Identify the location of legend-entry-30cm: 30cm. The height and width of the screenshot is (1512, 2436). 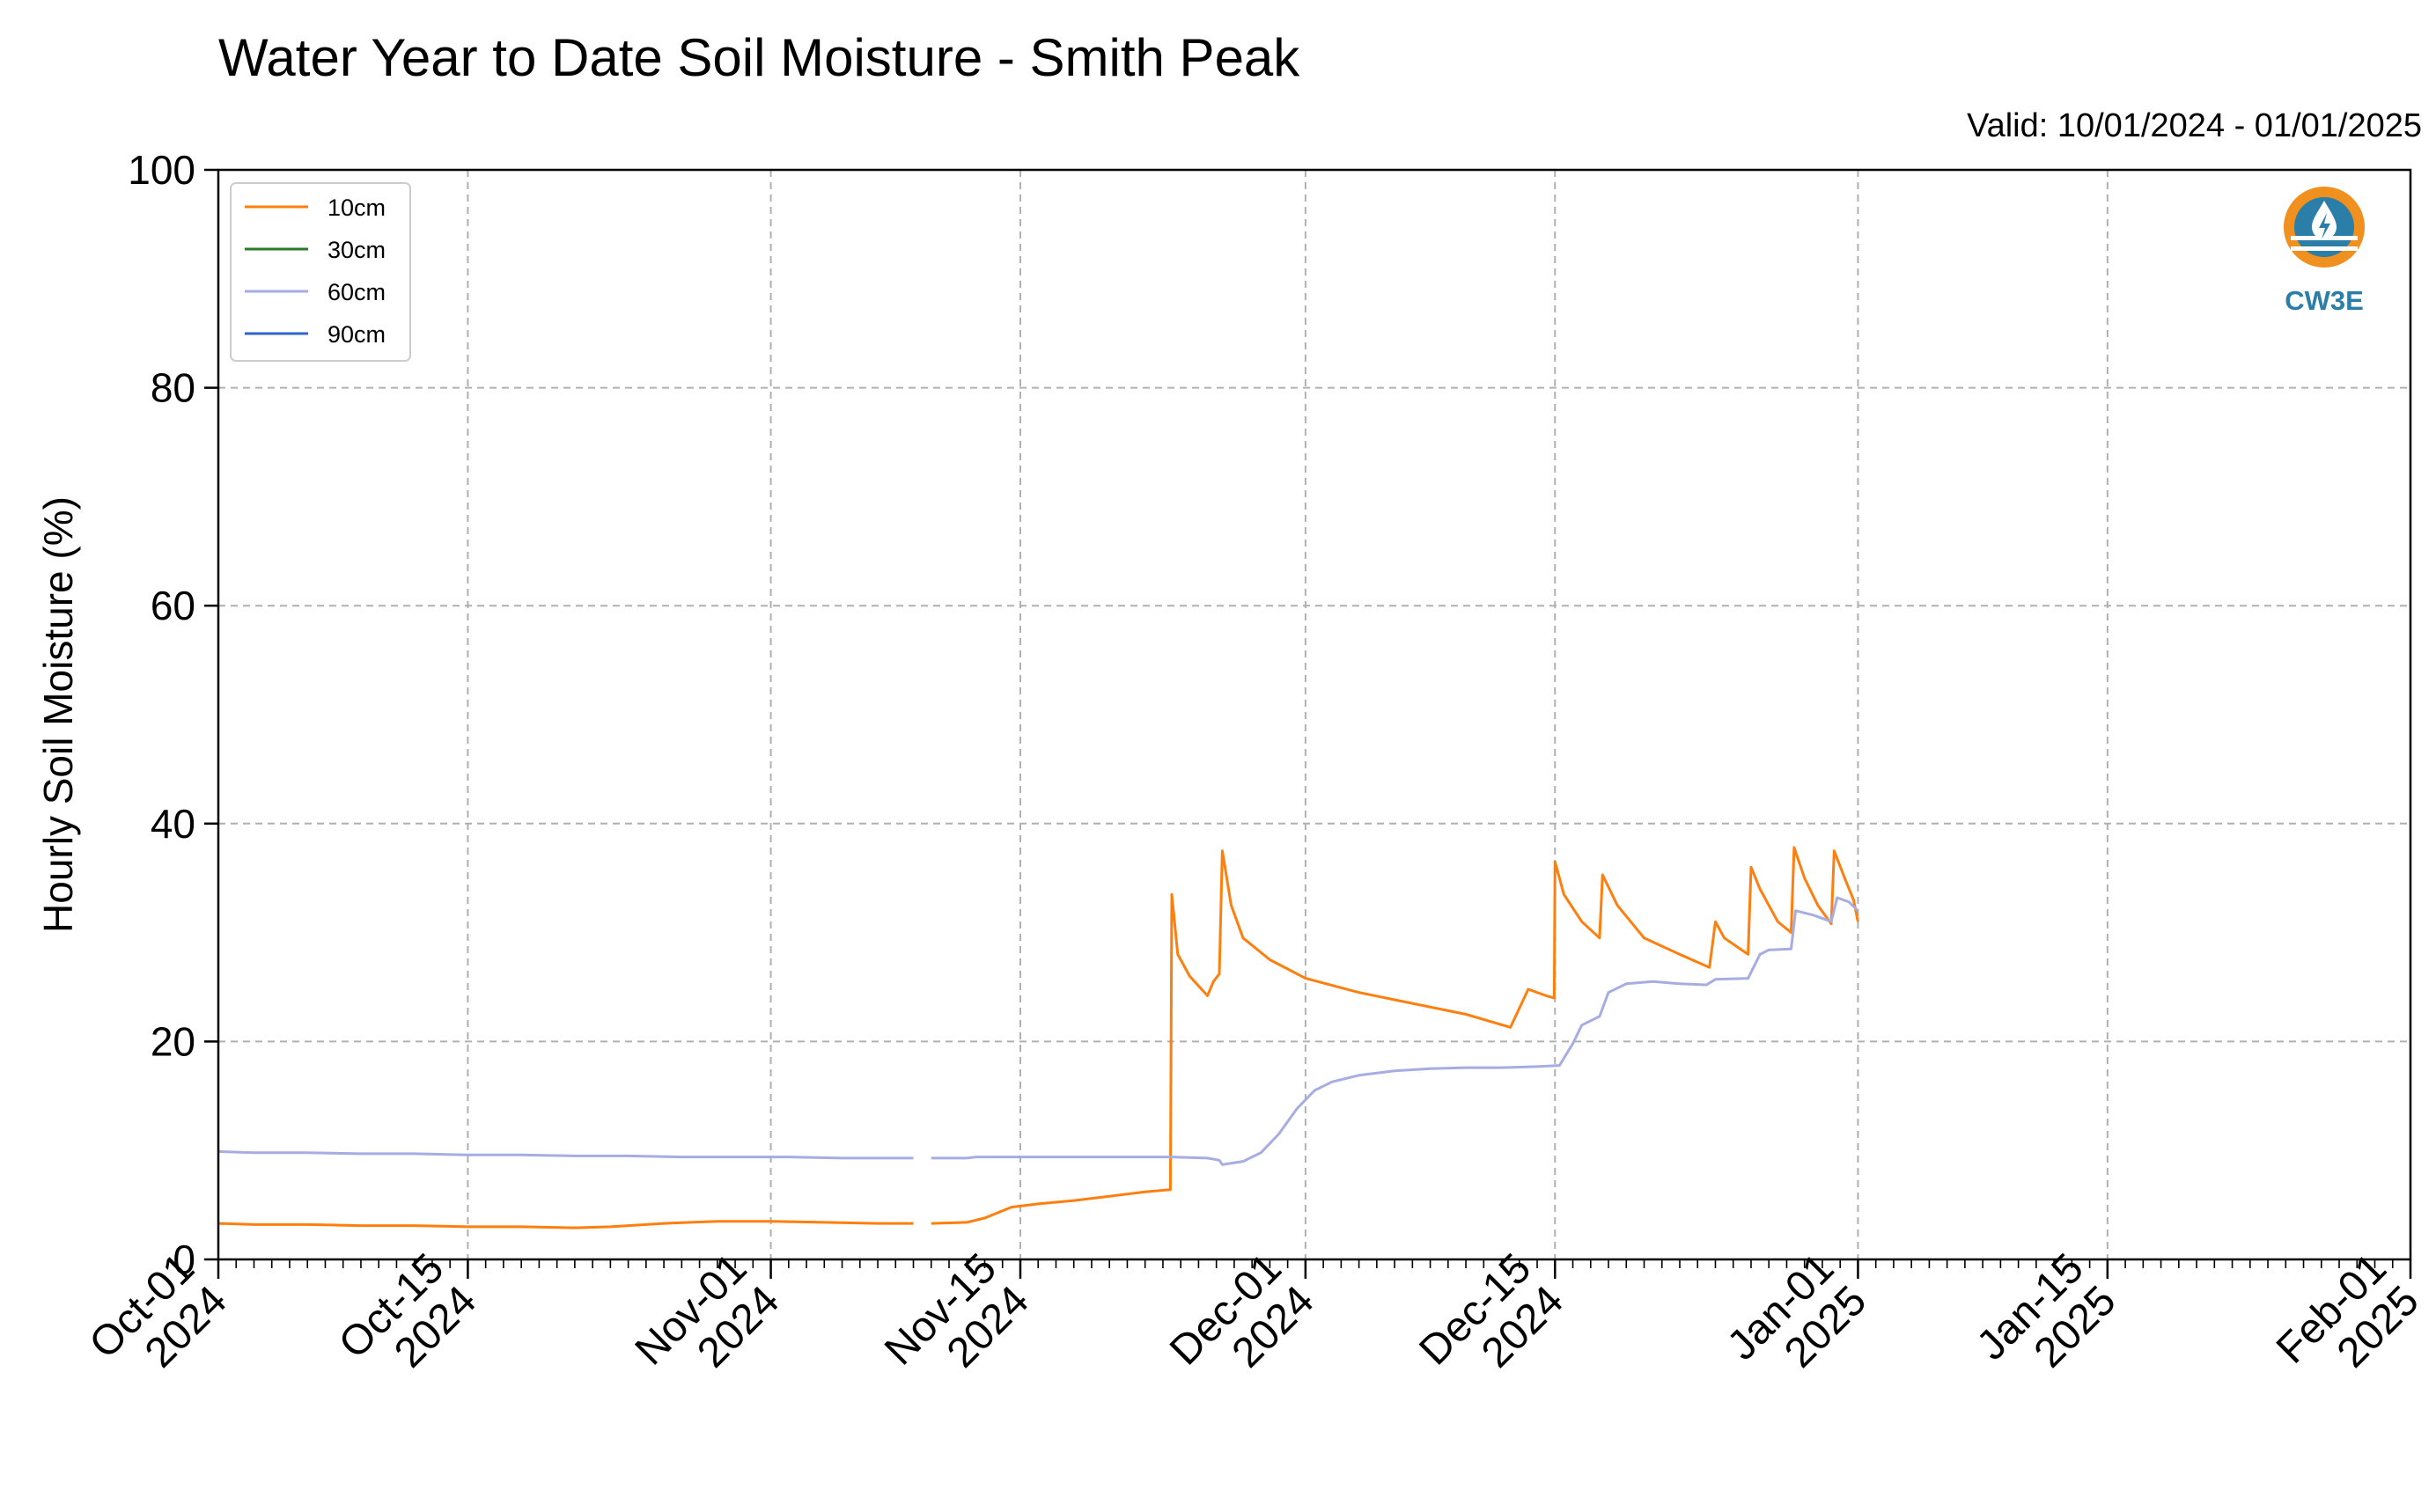
(316, 250).